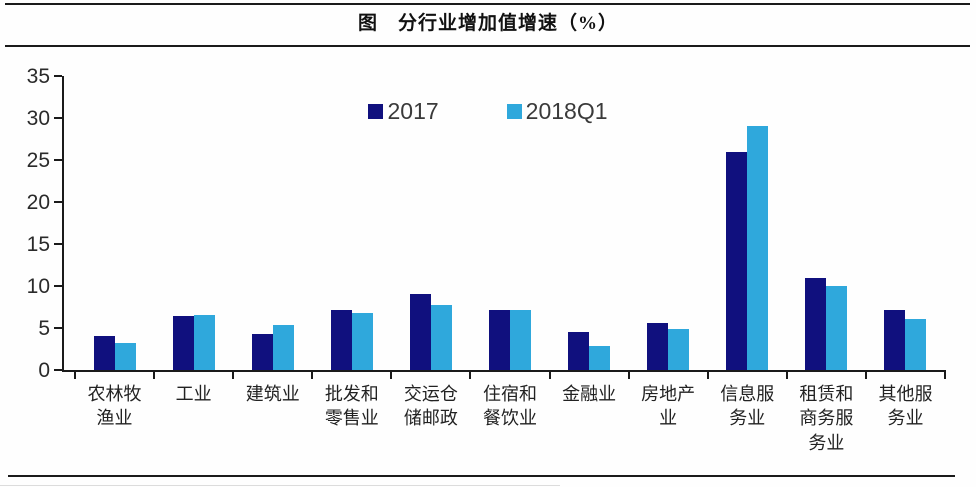 This screenshot has height=487, width=976. What do you see at coordinates (272, 394) in the screenshot?
I see `x-axis-category-label: 建筑业` at bounding box center [272, 394].